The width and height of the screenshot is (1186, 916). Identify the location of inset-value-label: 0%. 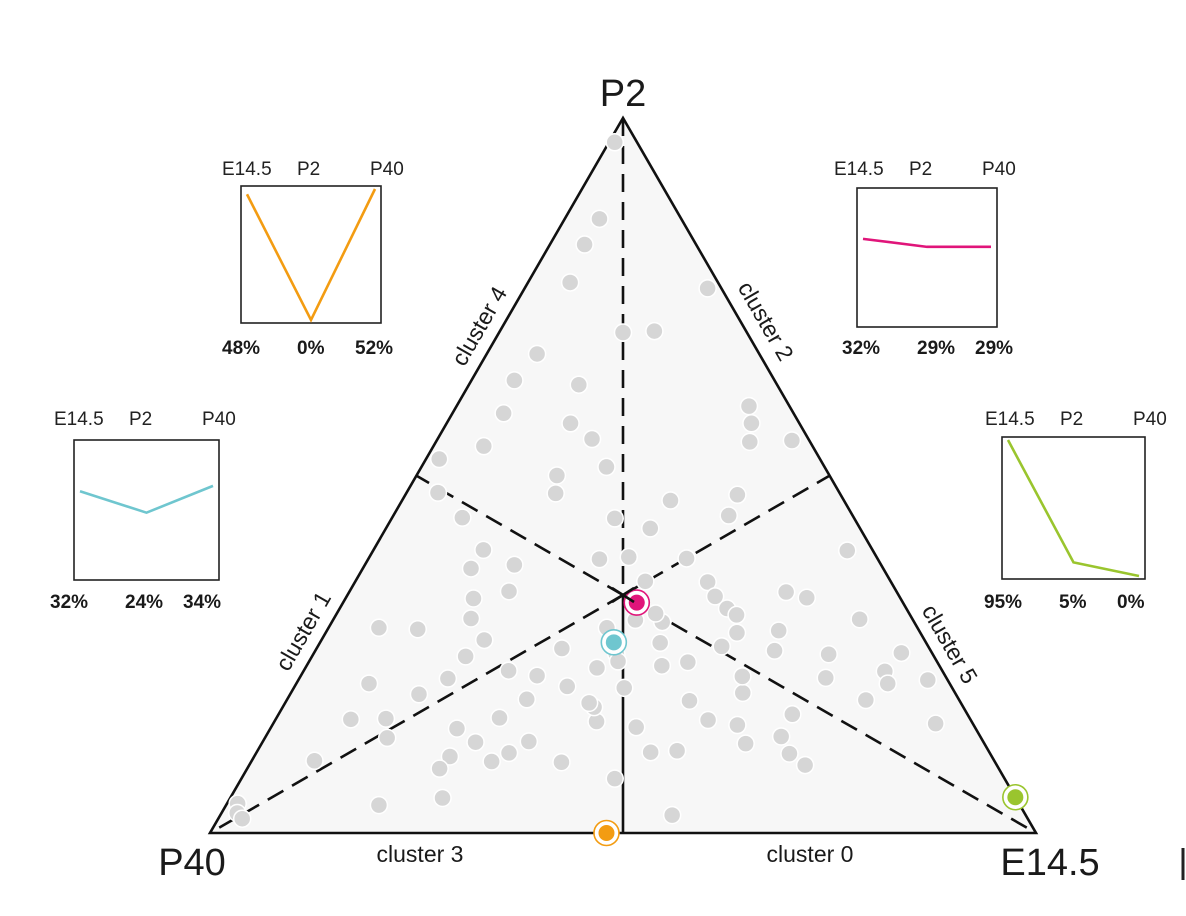
(311, 348).